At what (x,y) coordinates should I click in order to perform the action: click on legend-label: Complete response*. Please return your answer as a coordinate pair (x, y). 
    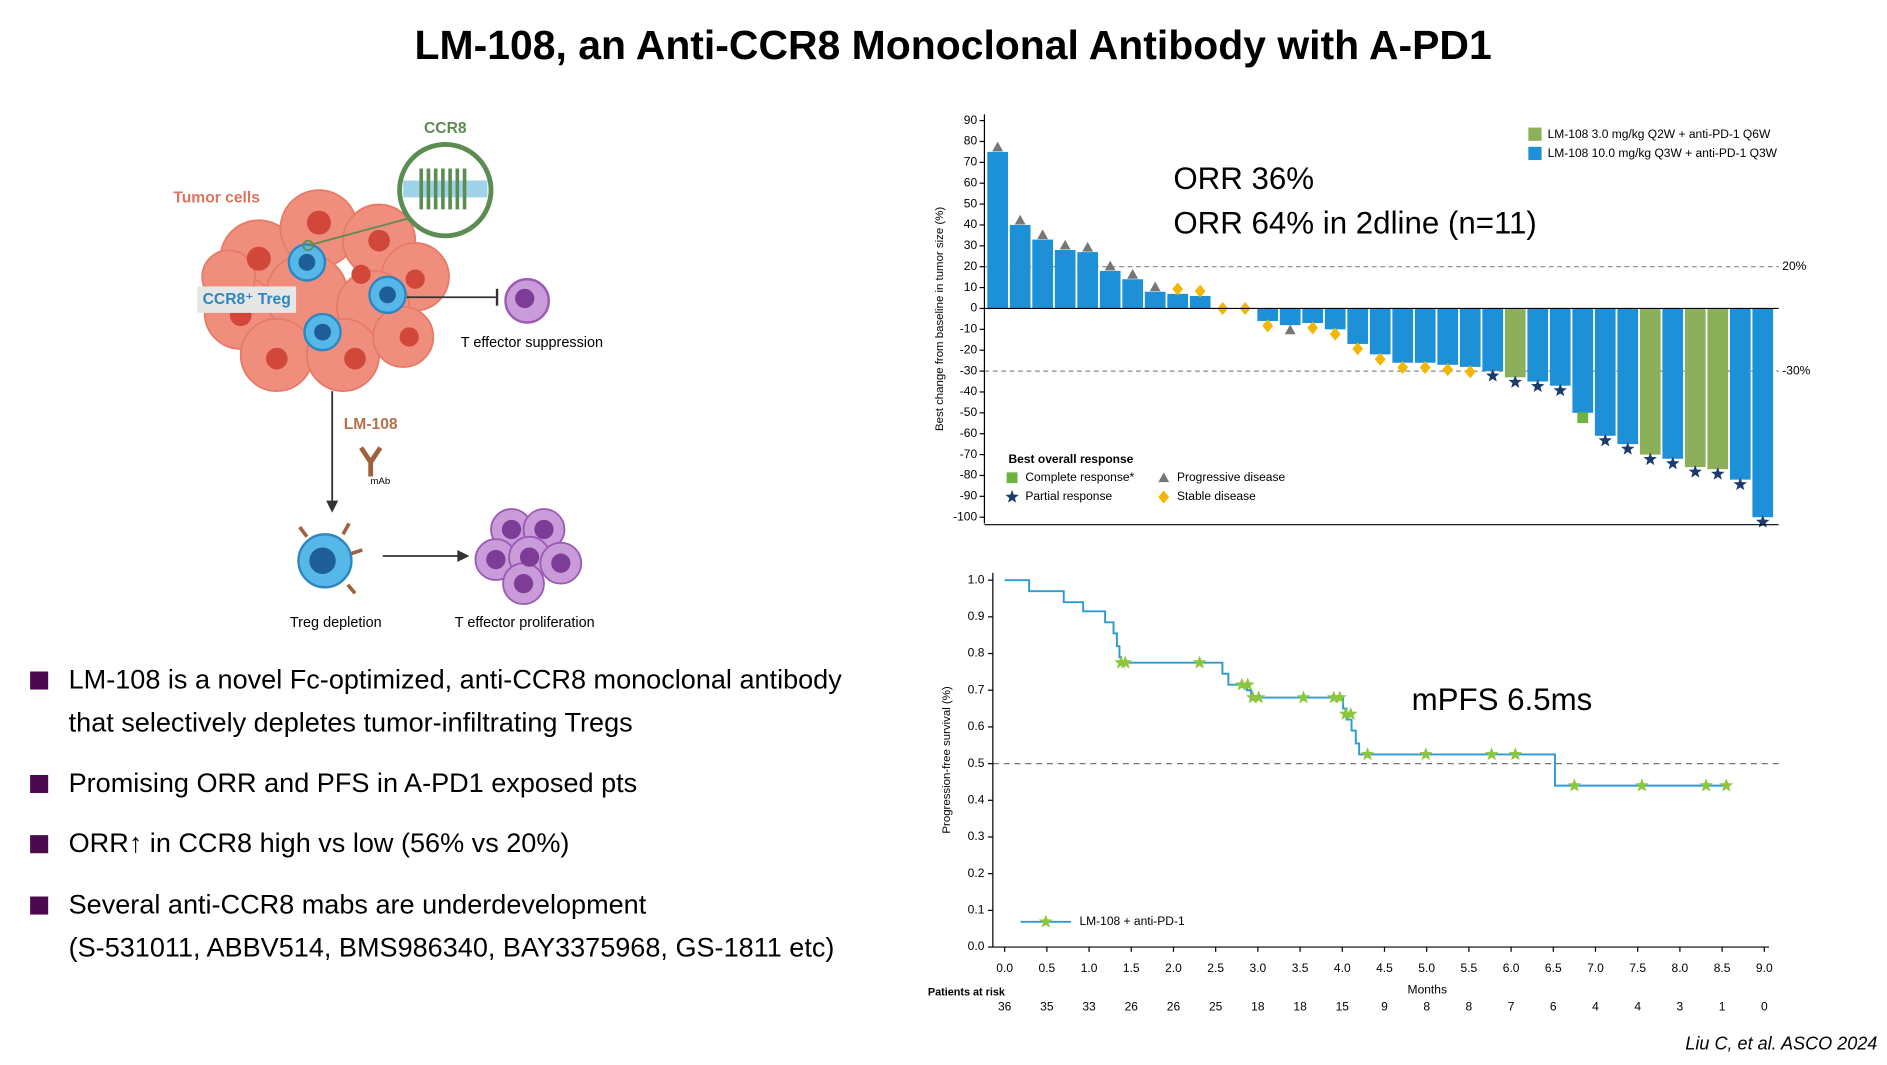
    Looking at the image, I should click on (1079, 477).